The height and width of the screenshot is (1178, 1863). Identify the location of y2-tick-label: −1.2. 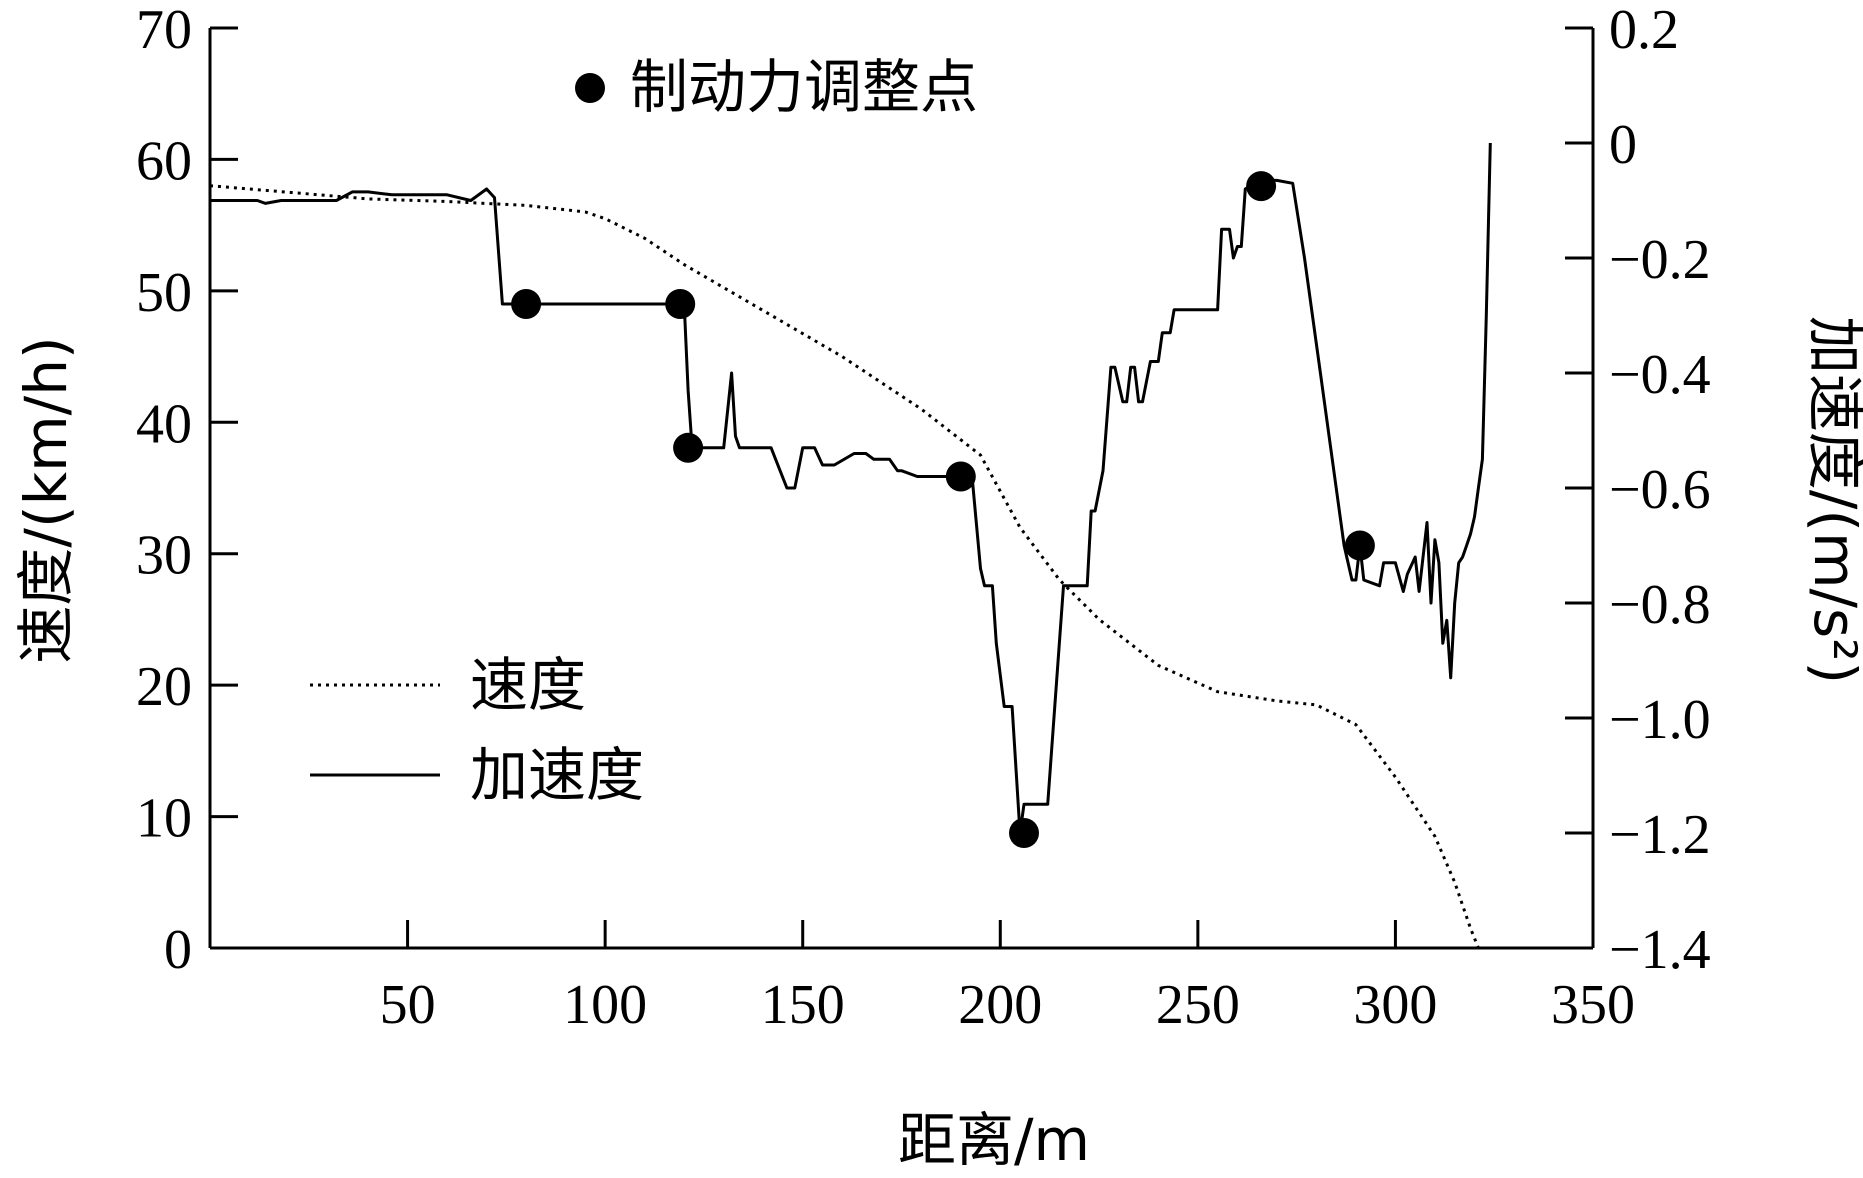
(1660, 835).